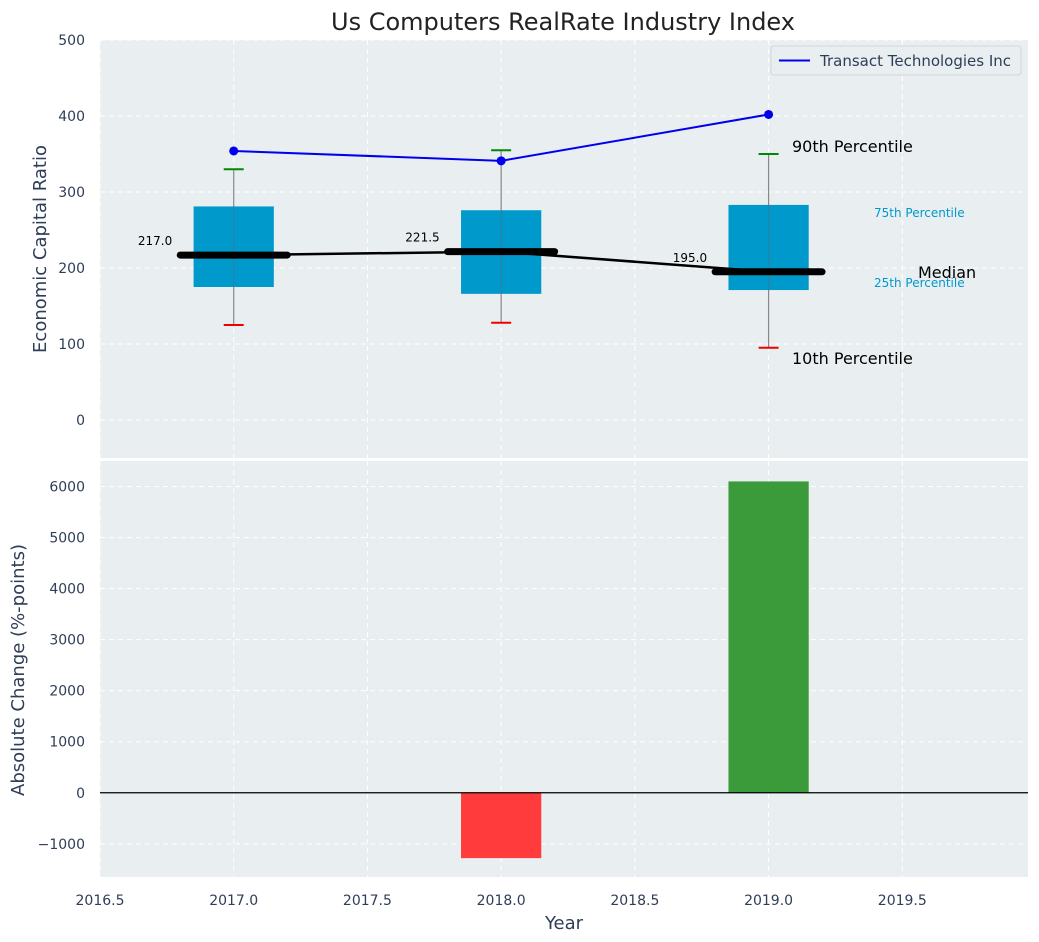 This screenshot has width=1039, height=942. Describe the element at coordinates (67, 641) in the screenshot. I see `bottom-y-tick-label: 3000` at that location.